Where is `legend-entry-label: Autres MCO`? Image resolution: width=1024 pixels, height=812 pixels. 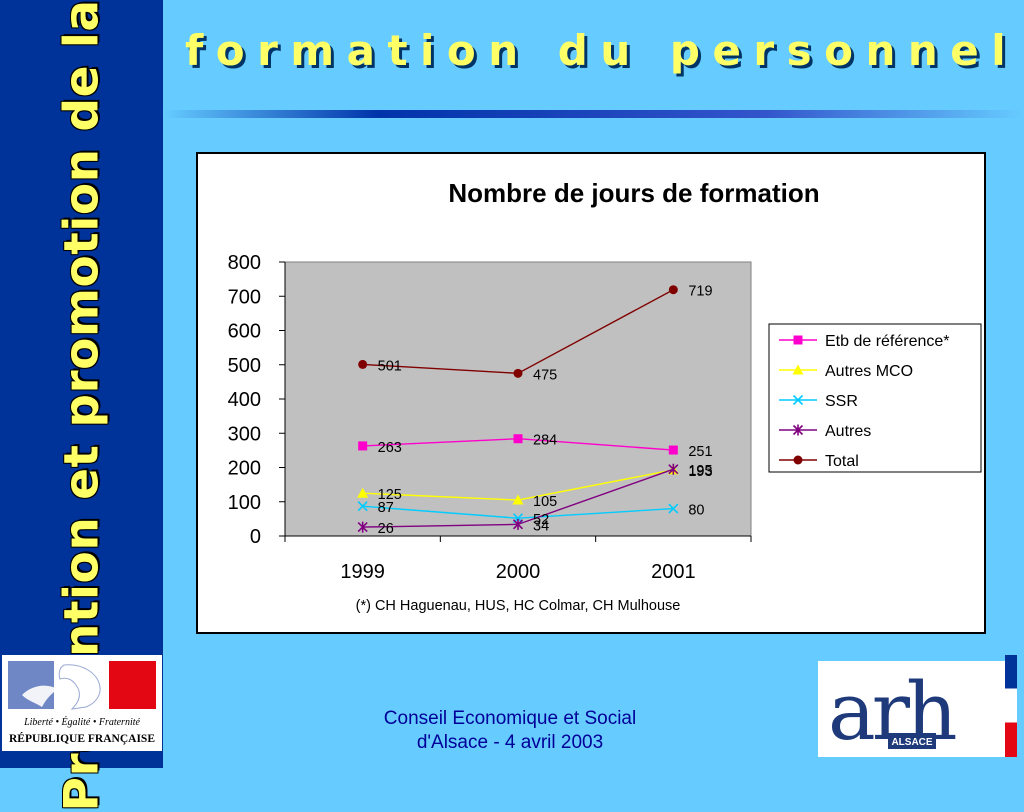 legend-entry-label: Autres MCO is located at coordinates (869, 371).